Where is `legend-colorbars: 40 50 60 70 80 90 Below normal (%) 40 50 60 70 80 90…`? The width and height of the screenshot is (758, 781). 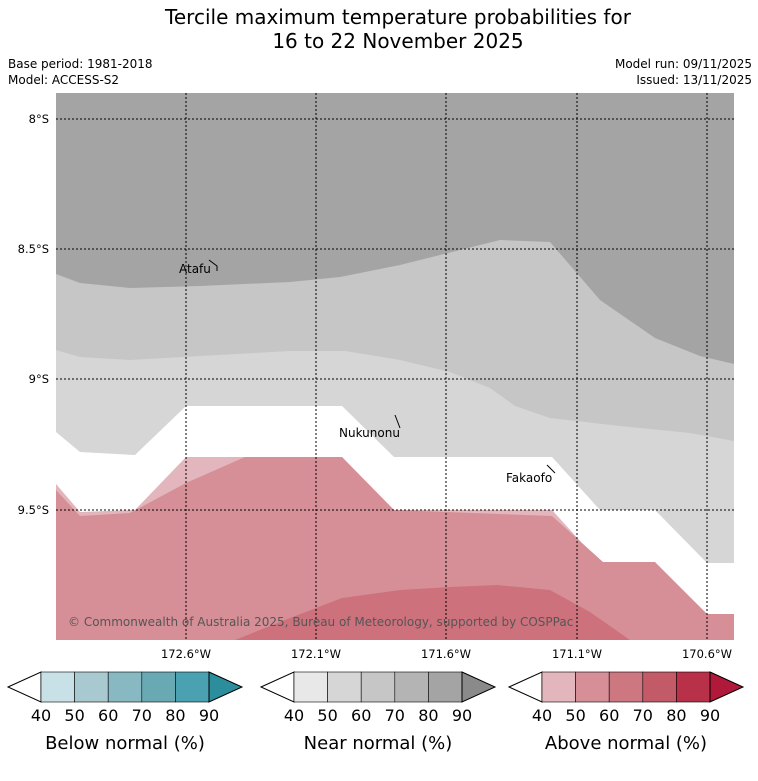
legend-colorbars: 40 50 60 70 80 90 Below normal (%) 40 50 60 70 80 90… is located at coordinates (375, 712).